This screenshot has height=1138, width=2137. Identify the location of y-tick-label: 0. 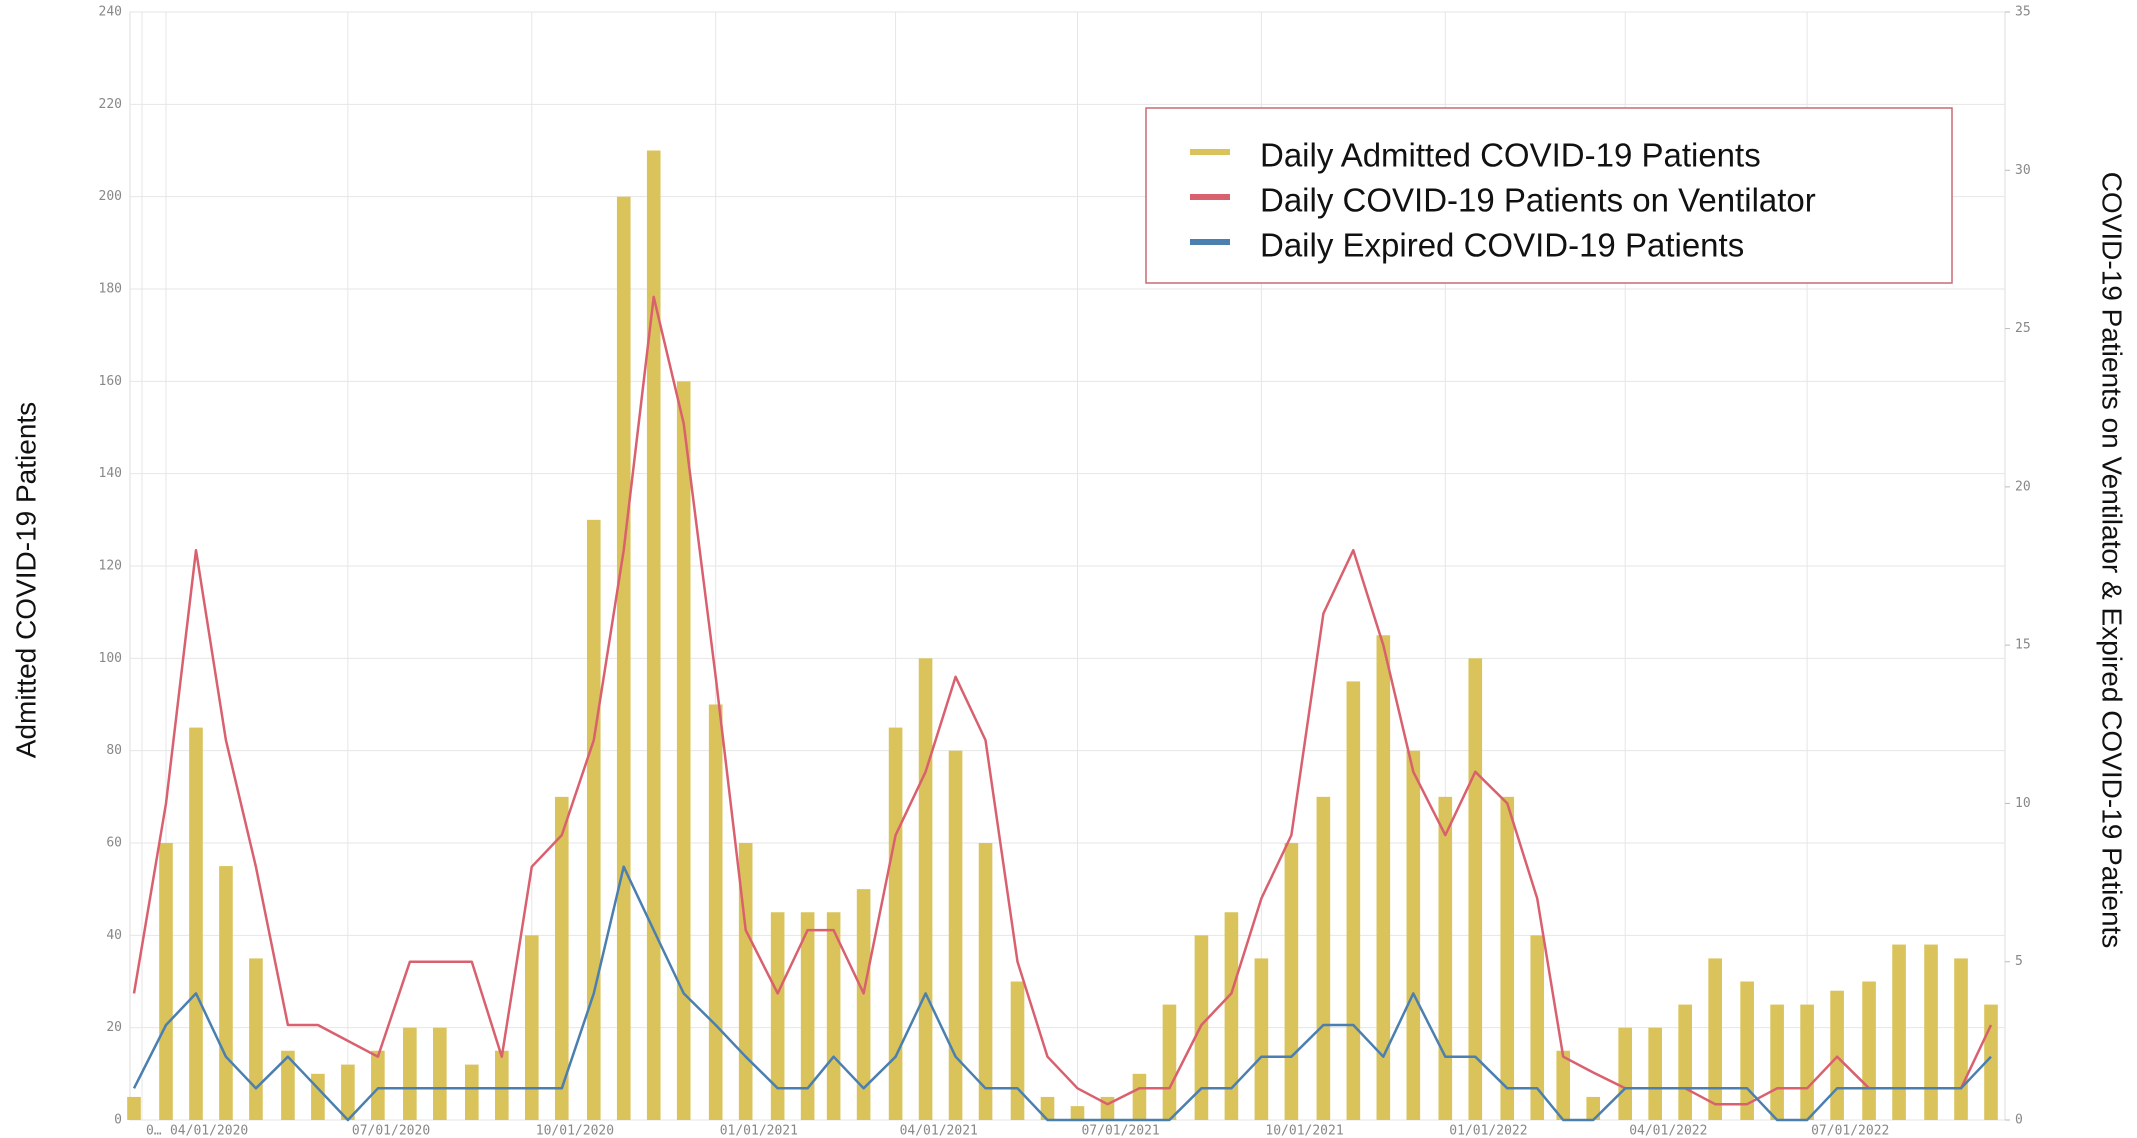
(118, 1120).